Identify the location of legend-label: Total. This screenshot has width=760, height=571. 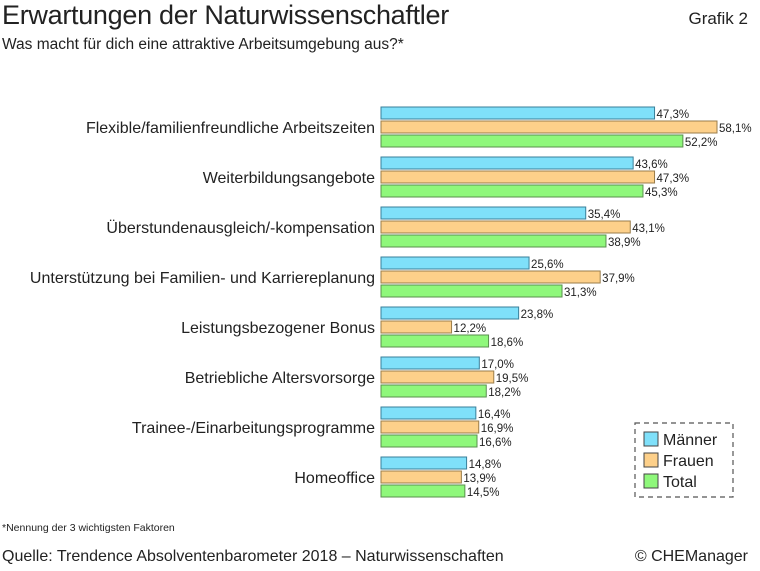
(680, 482).